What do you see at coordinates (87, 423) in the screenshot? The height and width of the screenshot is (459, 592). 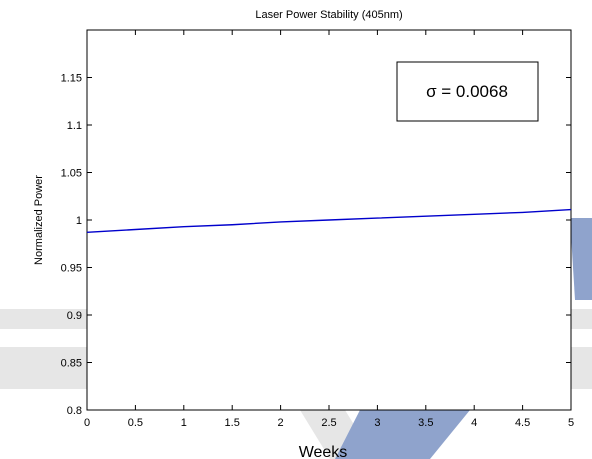 I see `x-tick-label: 0` at bounding box center [87, 423].